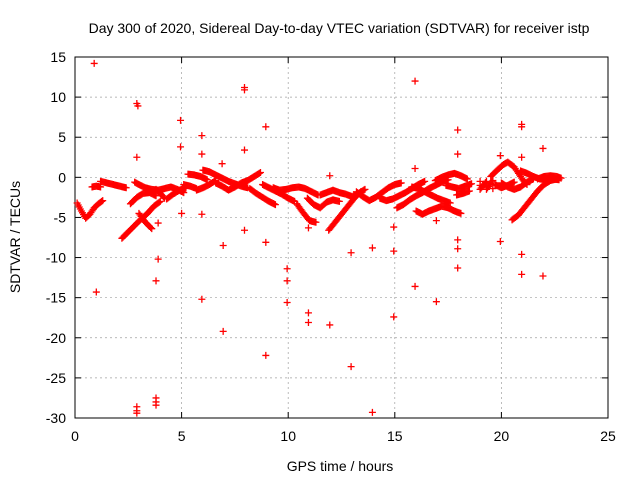 This screenshot has height=480, width=640. What do you see at coordinates (288, 436) in the screenshot?
I see `x-tick-label: 10` at bounding box center [288, 436].